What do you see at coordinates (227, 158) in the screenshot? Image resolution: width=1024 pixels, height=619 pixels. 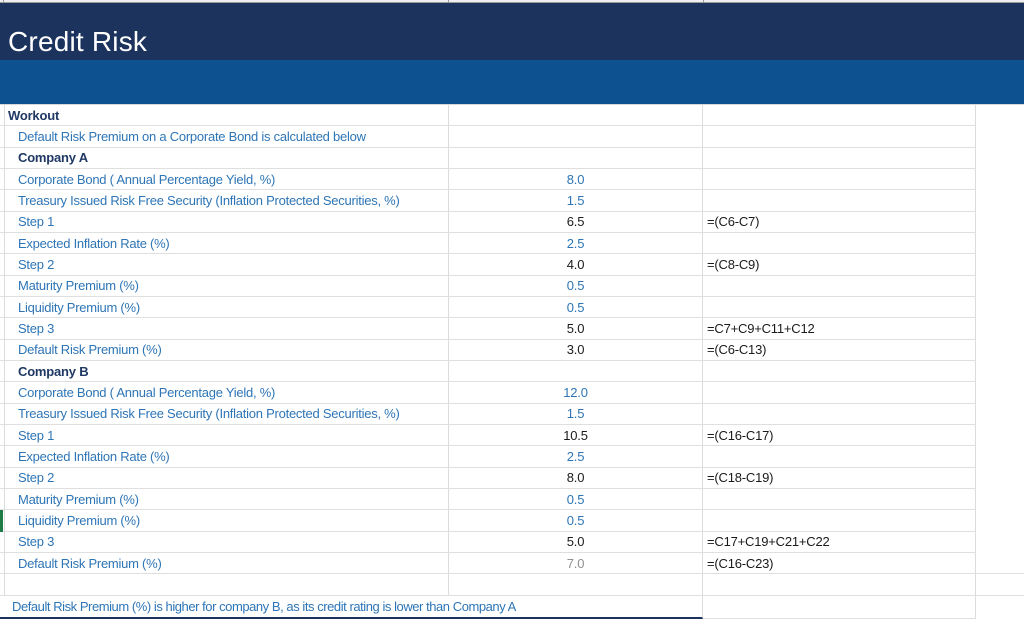 I see `cell-heading: Company A` at bounding box center [227, 158].